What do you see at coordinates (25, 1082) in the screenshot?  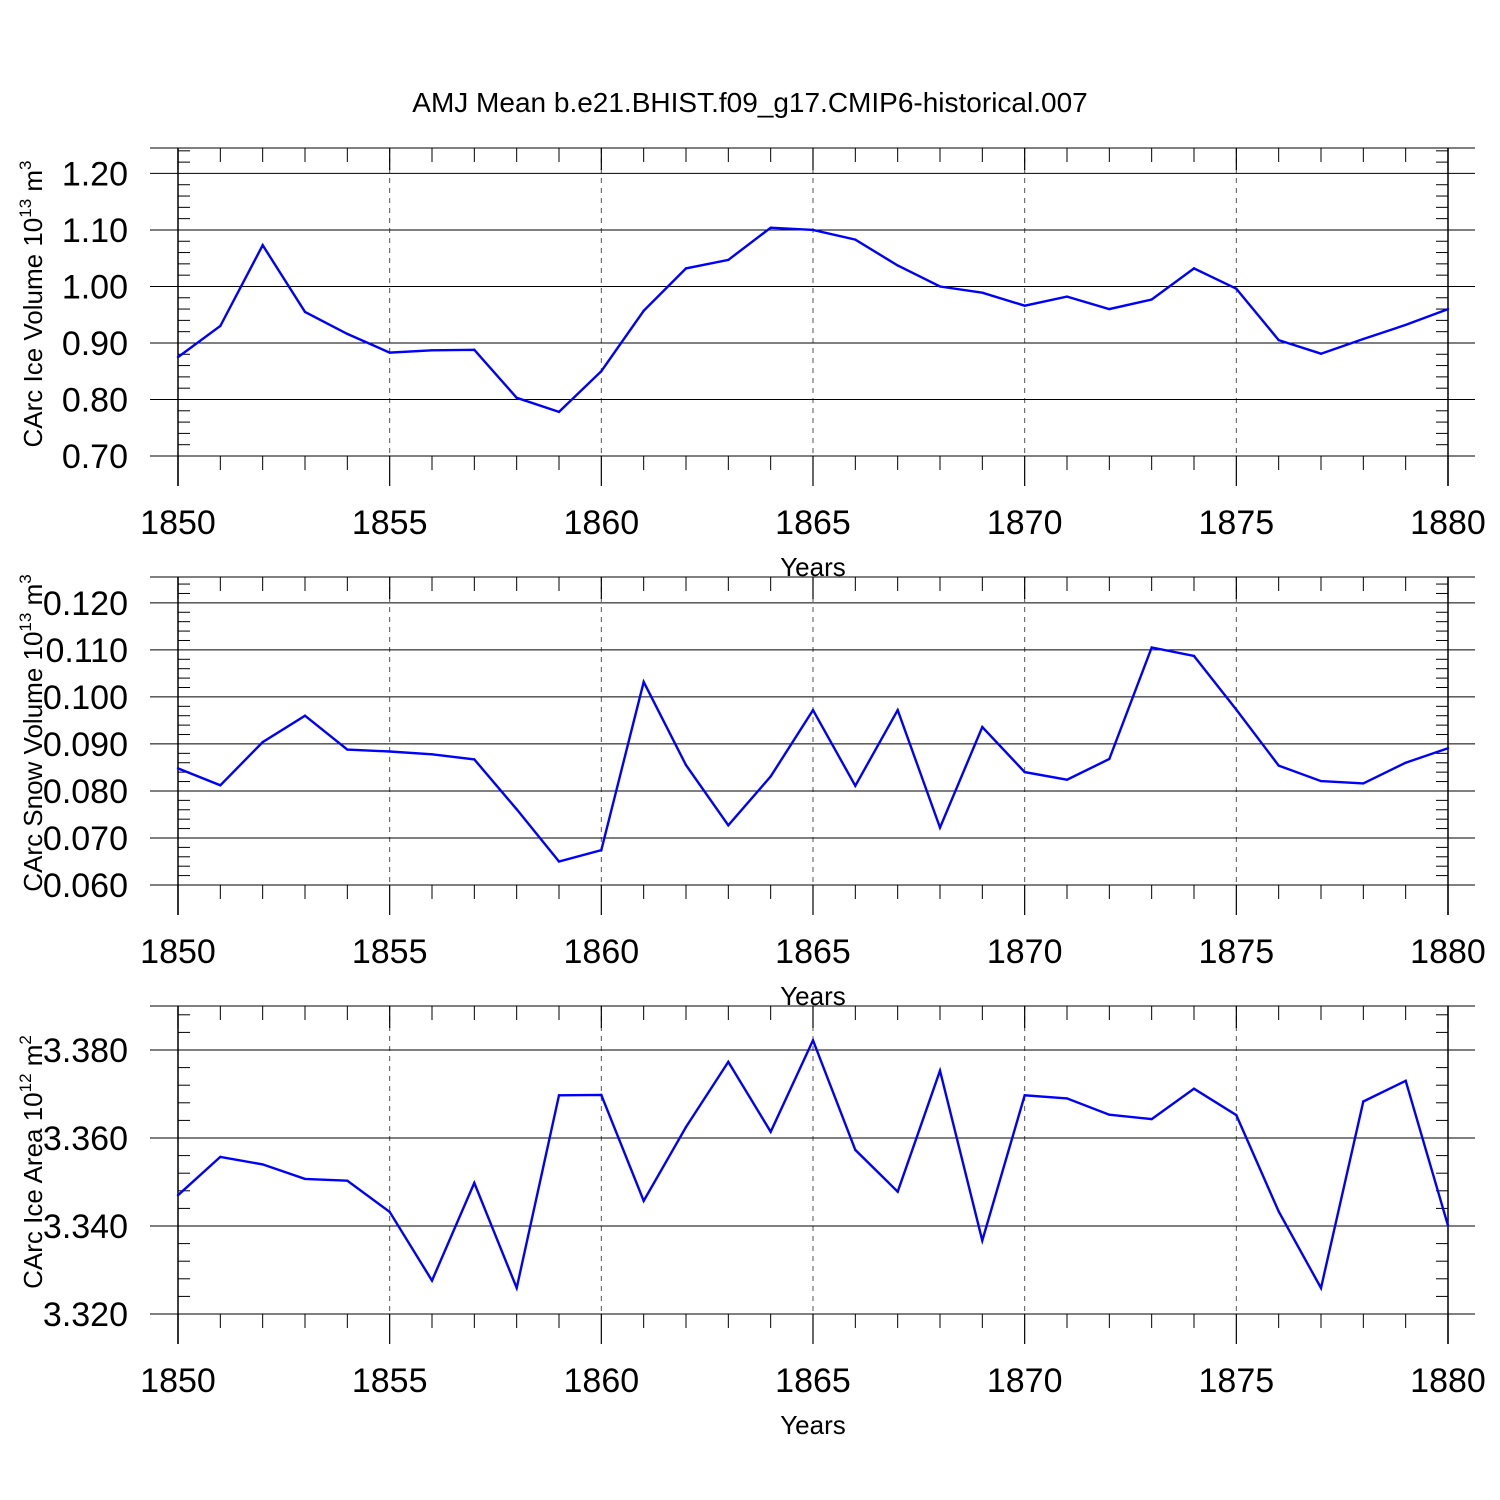 I see `y-axis-title-exponent: 12` at bounding box center [25, 1082].